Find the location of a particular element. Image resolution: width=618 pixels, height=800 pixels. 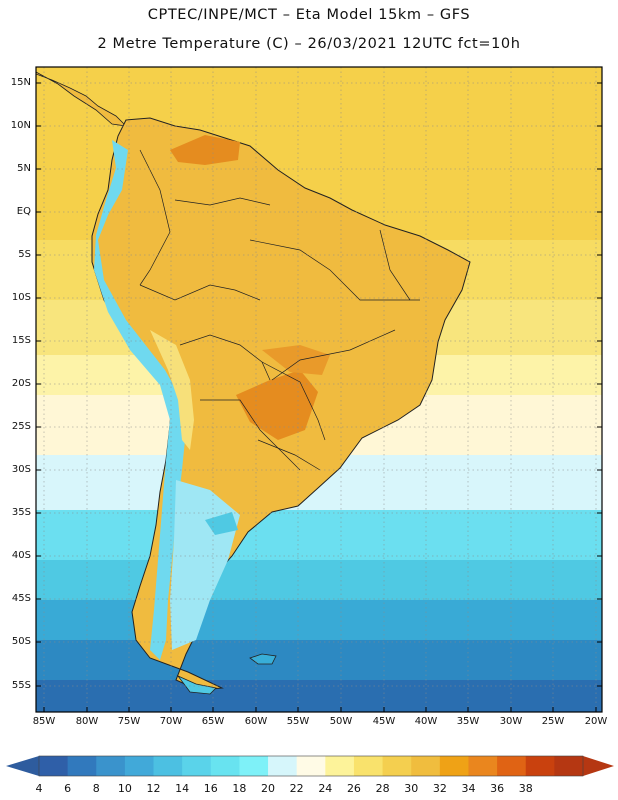

lon-label: 45W is located at coordinates (384, 721).